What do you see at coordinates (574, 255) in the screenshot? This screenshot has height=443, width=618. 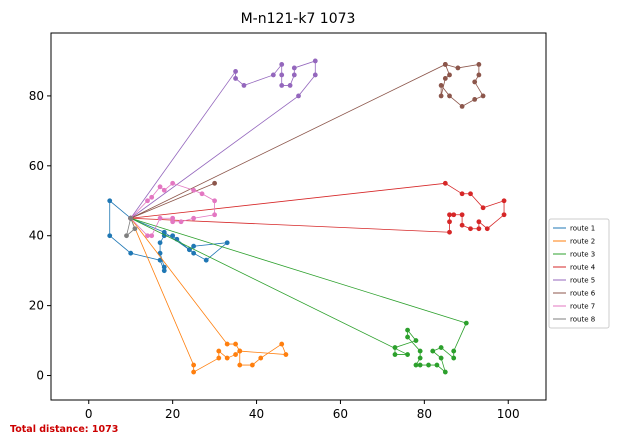 I see `legend-item: route 3` at bounding box center [574, 255].